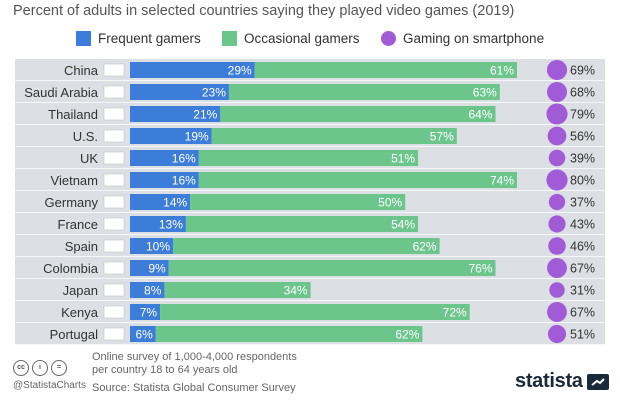 The width and height of the screenshot is (620, 402). What do you see at coordinates (149, 38) in the screenshot?
I see `legend-label-frequent: Frequent gamers` at bounding box center [149, 38].